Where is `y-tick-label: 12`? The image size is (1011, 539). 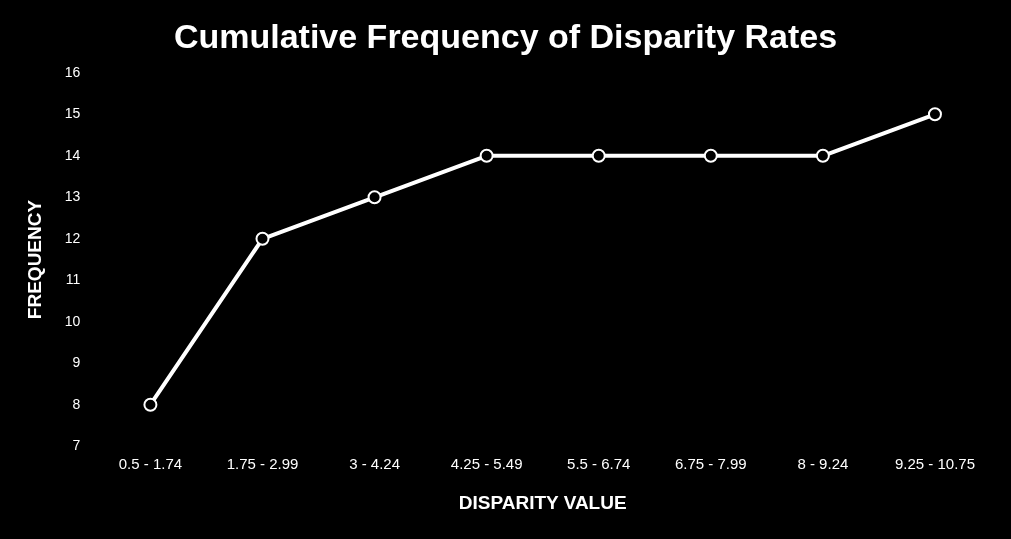 y-tick-label: 12 is located at coordinates (72, 237).